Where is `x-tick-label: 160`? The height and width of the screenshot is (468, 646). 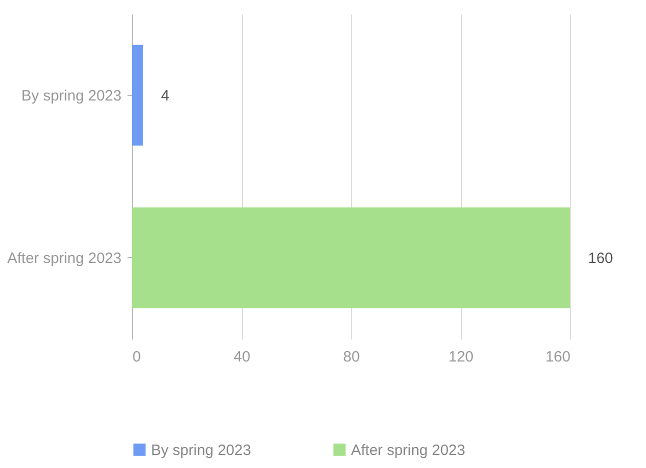 x-tick-label: 160 is located at coordinates (557, 357).